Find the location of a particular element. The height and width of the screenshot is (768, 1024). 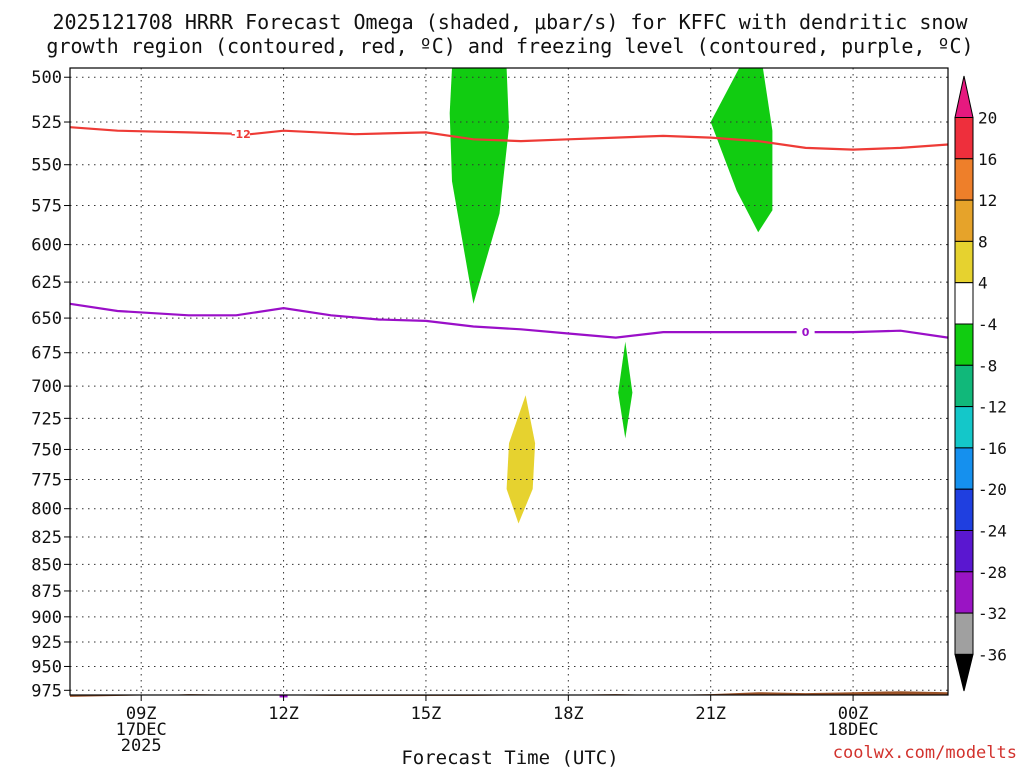

y-tick-label: 800 is located at coordinates (46, 510).